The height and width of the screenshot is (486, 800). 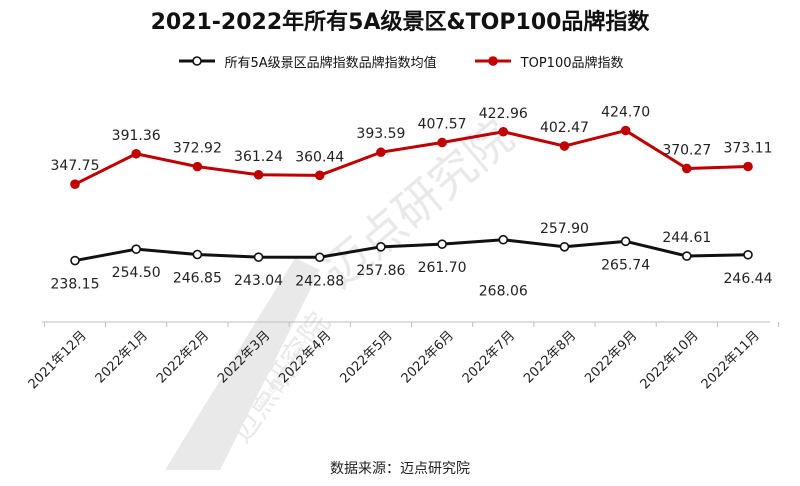 What do you see at coordinates (330, 63) in the screenshot?
I see `legend-label-avg: 所有5A级景区品牌指数品牌指数均值` at bounding box center [330, 63].